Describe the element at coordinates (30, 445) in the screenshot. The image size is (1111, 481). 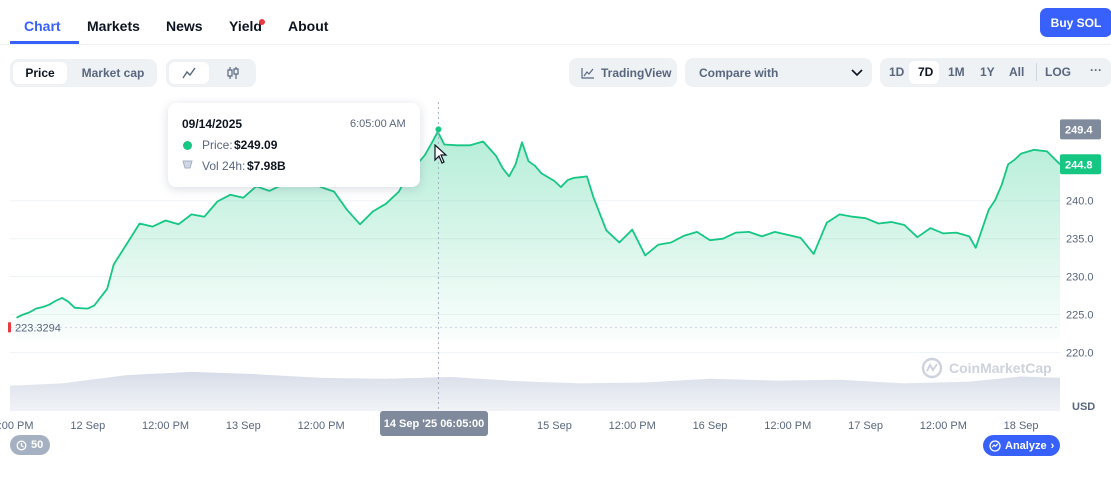
I see `indicator-badge: 50` at that location.